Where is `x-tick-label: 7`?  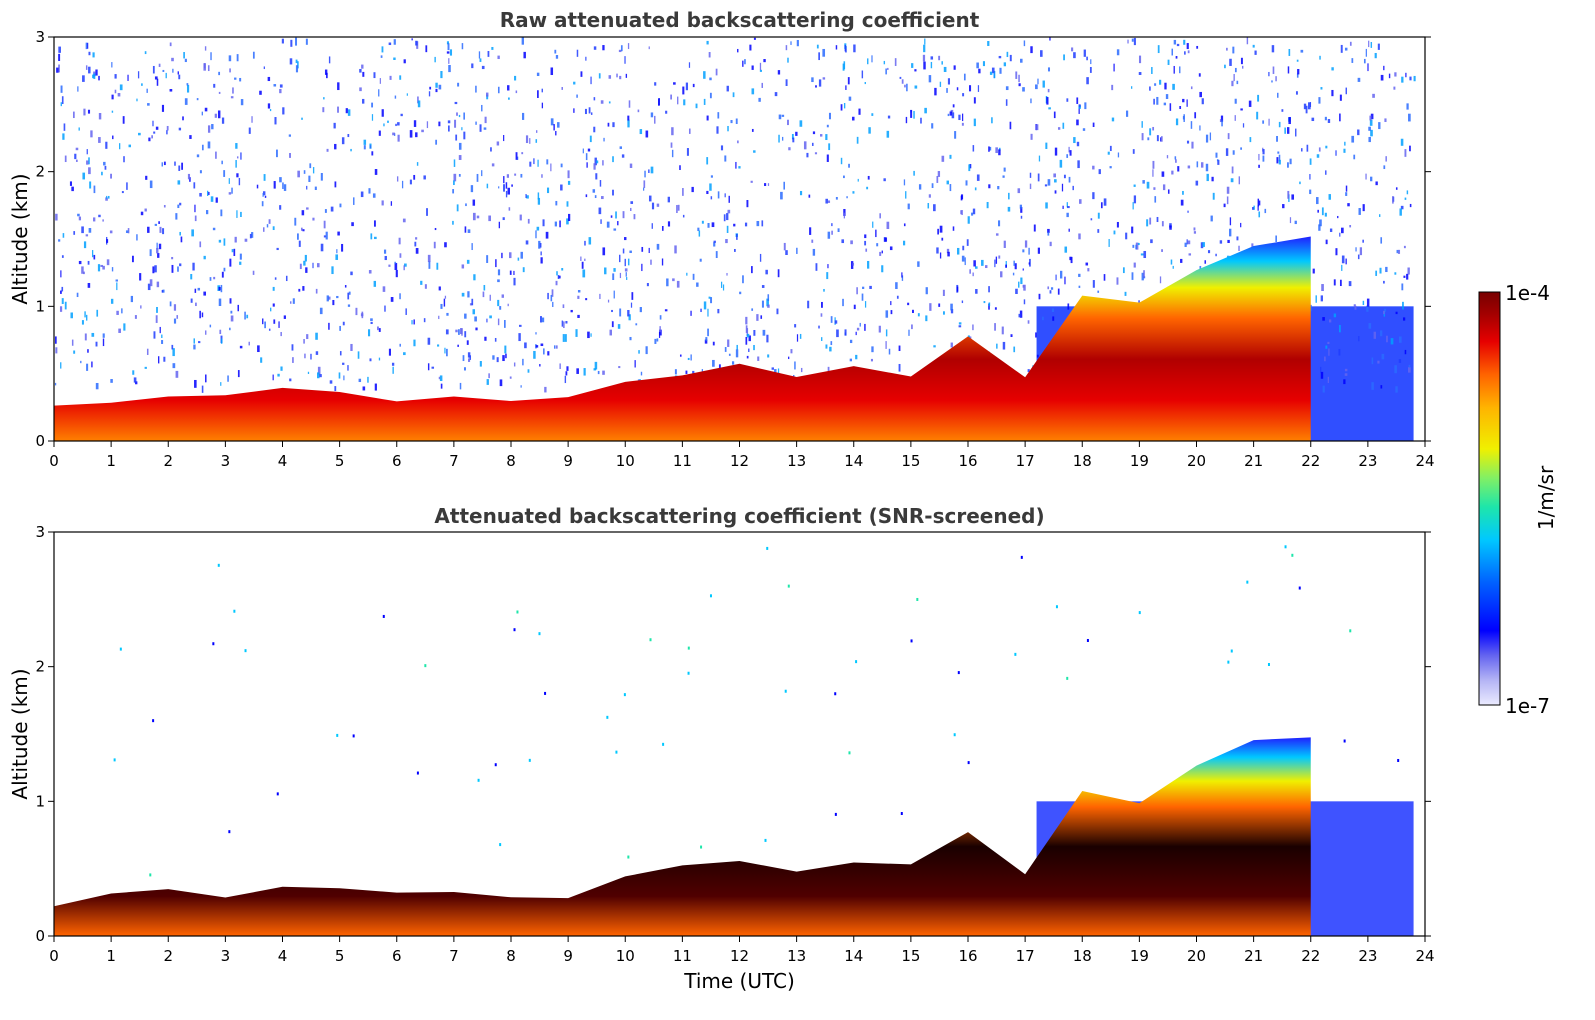 x-tick-label: 7 is located at coordinates (454, 461).